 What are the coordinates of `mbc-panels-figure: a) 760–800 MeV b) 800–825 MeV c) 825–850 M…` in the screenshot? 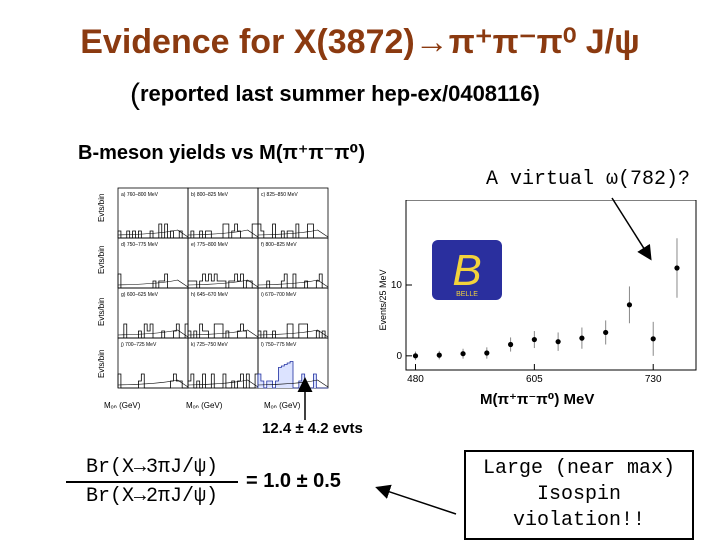 It's located at (213, 298).